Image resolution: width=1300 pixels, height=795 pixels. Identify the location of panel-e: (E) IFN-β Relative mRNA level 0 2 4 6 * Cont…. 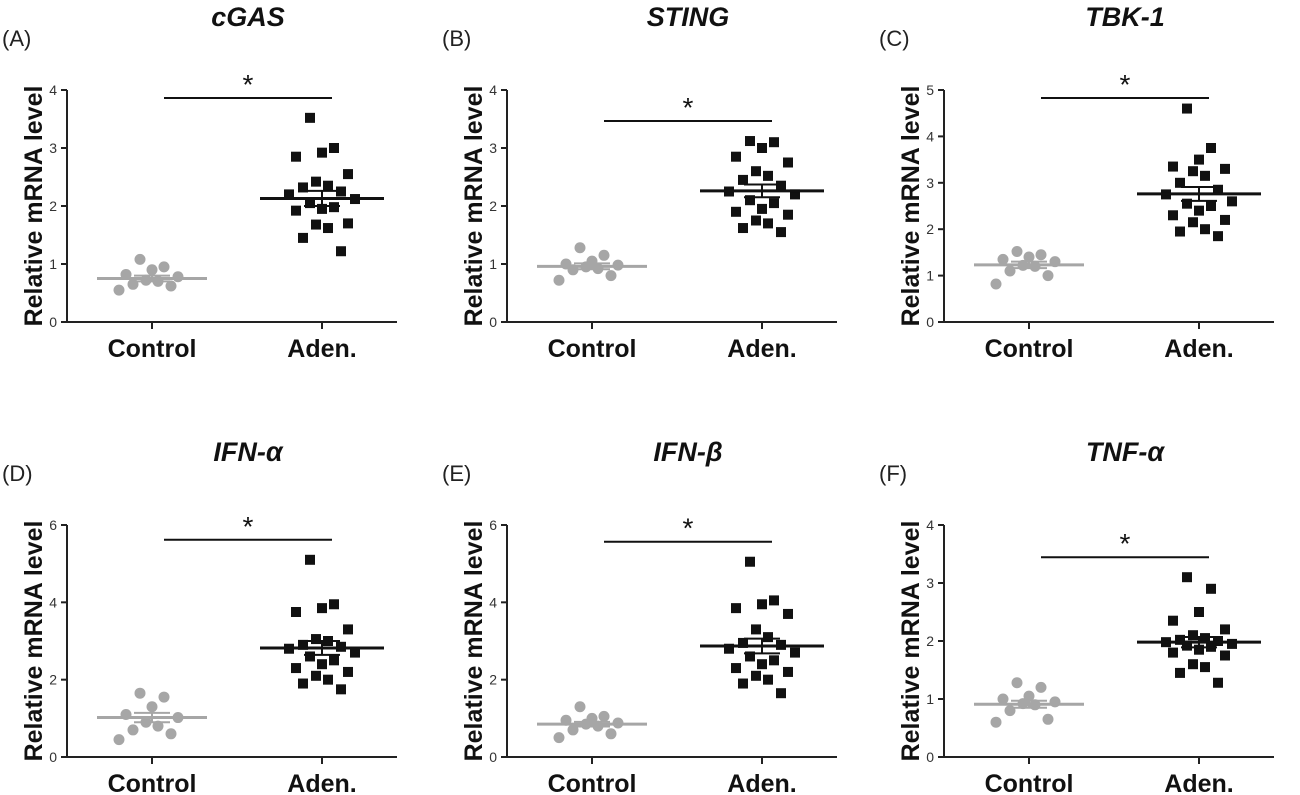
(639, 616).